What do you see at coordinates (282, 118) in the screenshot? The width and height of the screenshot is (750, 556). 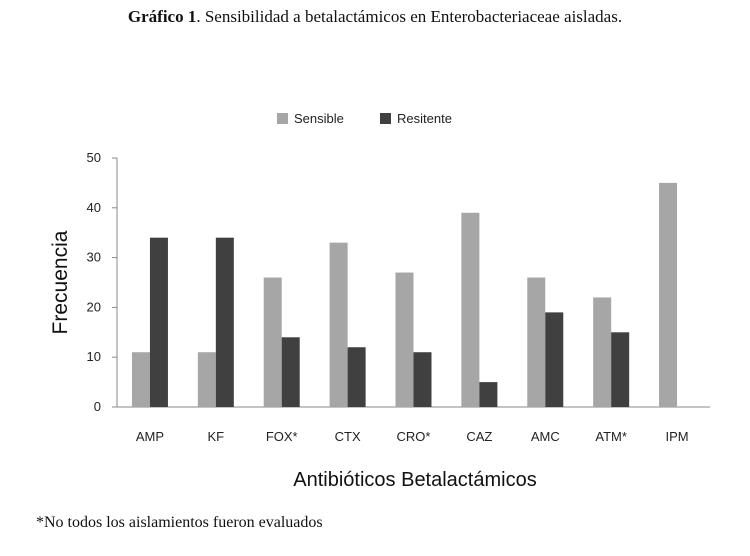 I see `legend-swatch-sensible` at bounding box center [282, 118].